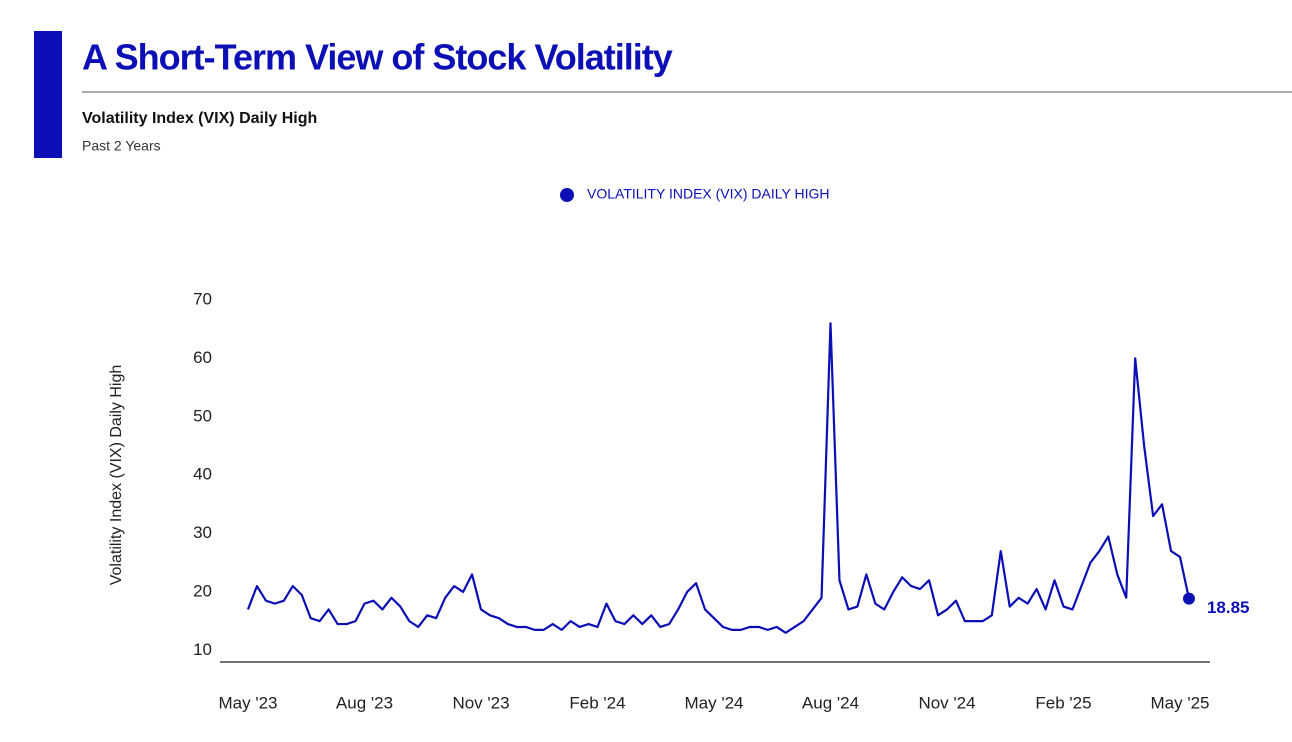  What do you see at coordinates (377, 57) in the screenshot?
I see `chart-title: A Short-Term View of Stock Volatility` at bounding box center [377, 57].